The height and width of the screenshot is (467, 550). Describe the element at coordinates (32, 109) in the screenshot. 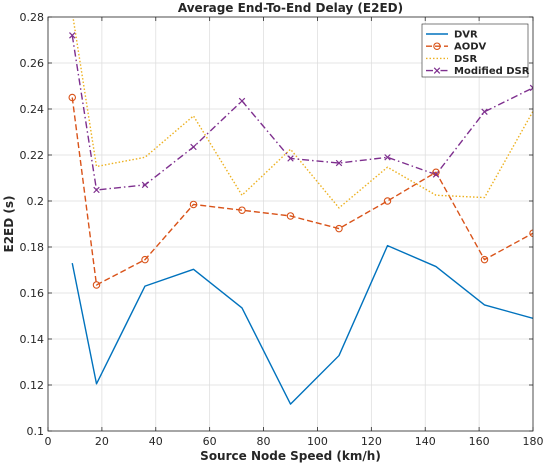

I see `y-tick-label: 0.24` at that location.